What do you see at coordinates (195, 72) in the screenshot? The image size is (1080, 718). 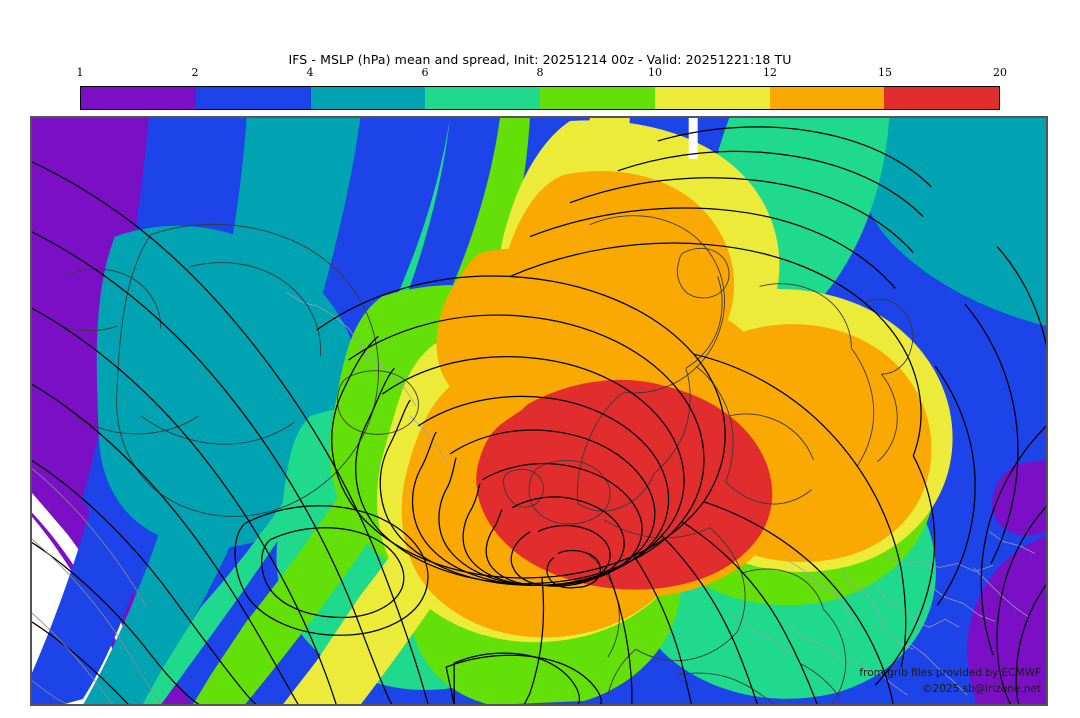 I see `colorbar-tick-2: 2` at bounding box center [195, 72].